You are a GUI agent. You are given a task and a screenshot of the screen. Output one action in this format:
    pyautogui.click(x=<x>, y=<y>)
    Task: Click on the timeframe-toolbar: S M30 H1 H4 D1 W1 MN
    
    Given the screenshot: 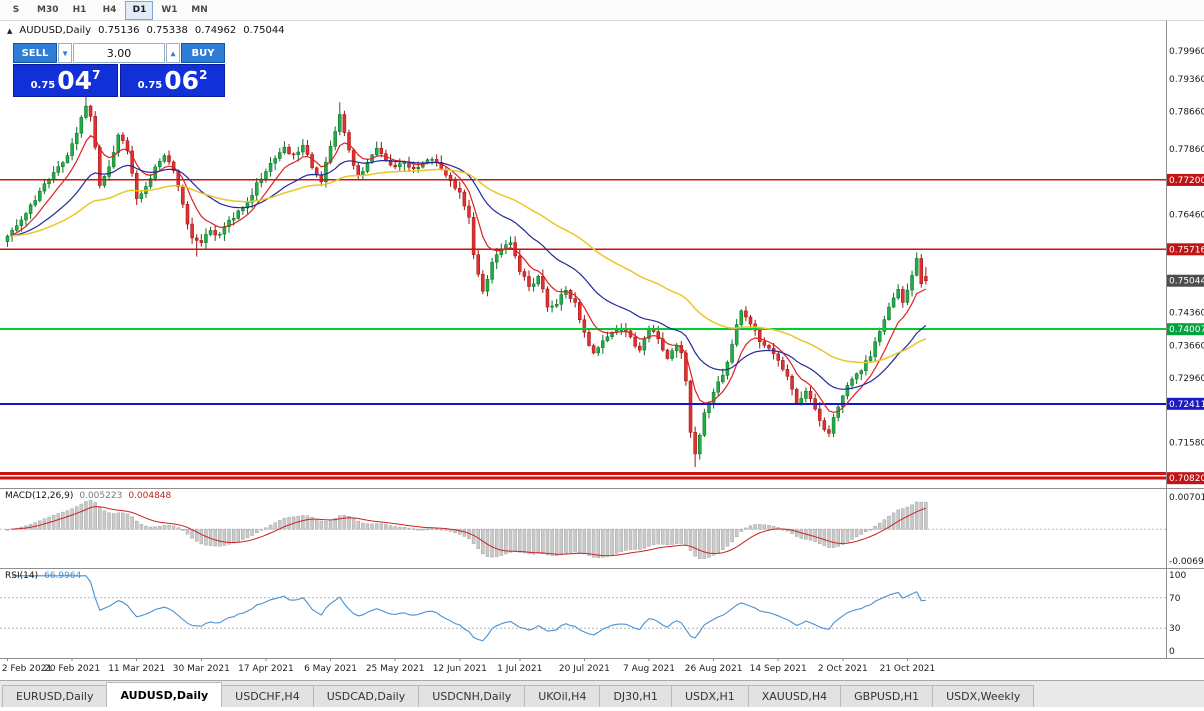 What is the action you would take?
    pyautogui.click(x=602, y=10)
    